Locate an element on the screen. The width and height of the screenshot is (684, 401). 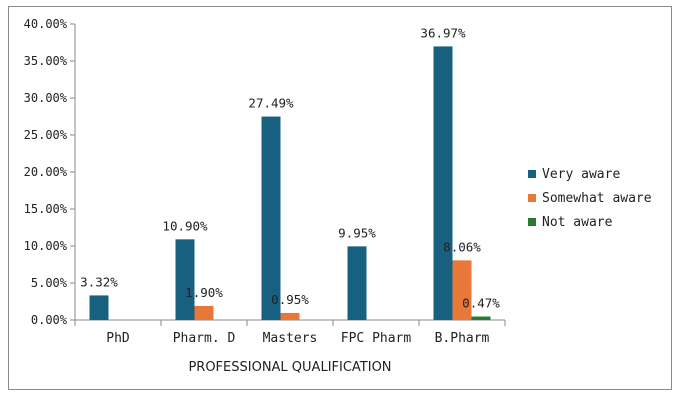
data-label: 10.90% is located at coordinates (185, 225).